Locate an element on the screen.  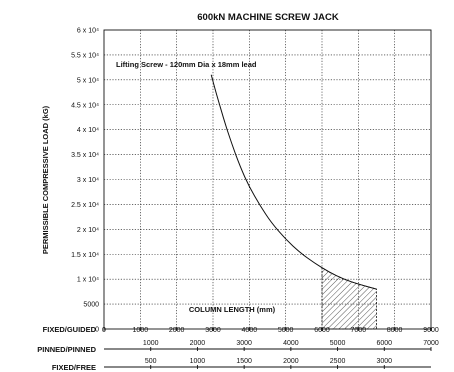
scale-tick-label: 2500 is located at coordinates (338, 361).